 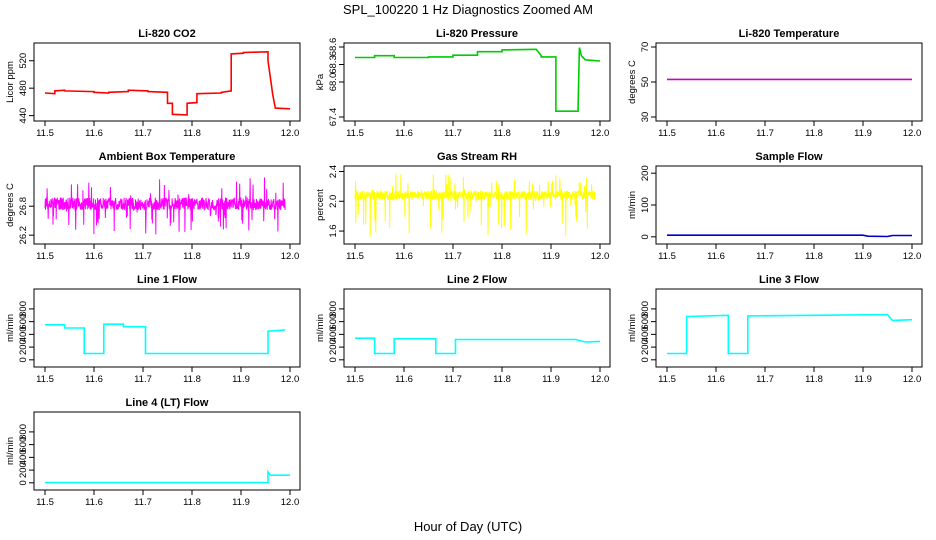 I want to click on panel-title: Line 2 Flow, so click(x=477, y=280).